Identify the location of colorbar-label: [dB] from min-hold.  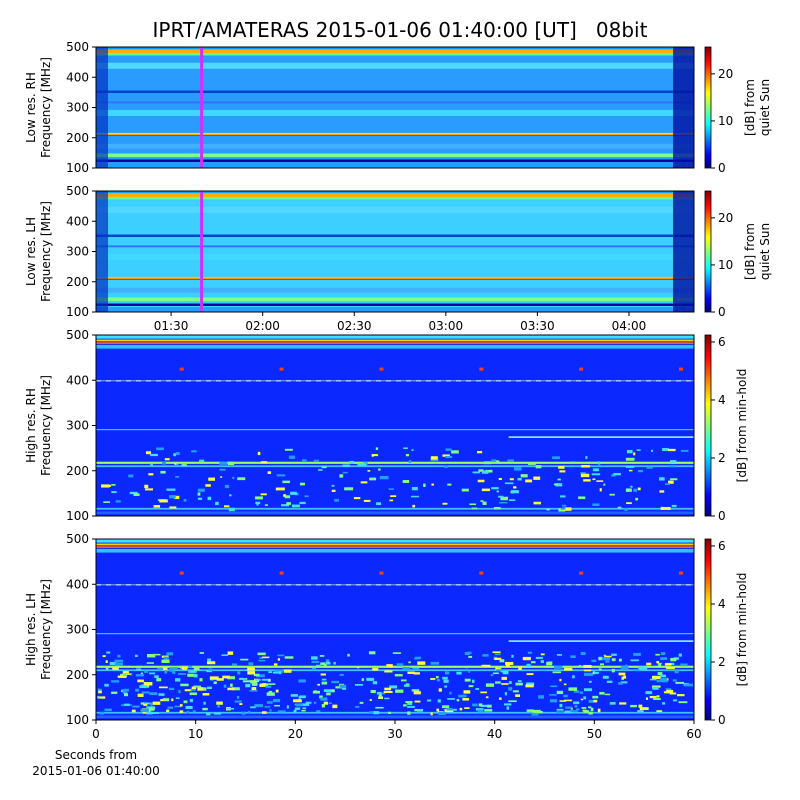
(742, 426).